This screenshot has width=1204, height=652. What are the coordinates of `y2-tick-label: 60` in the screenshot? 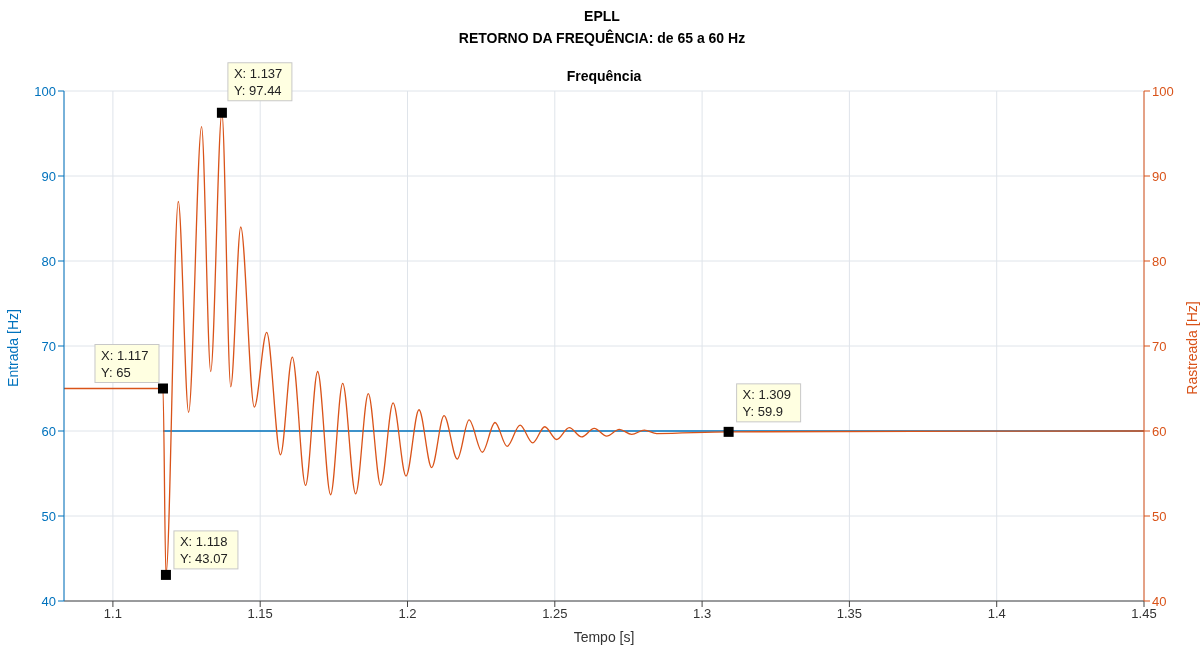 It's located at (1159, 431).